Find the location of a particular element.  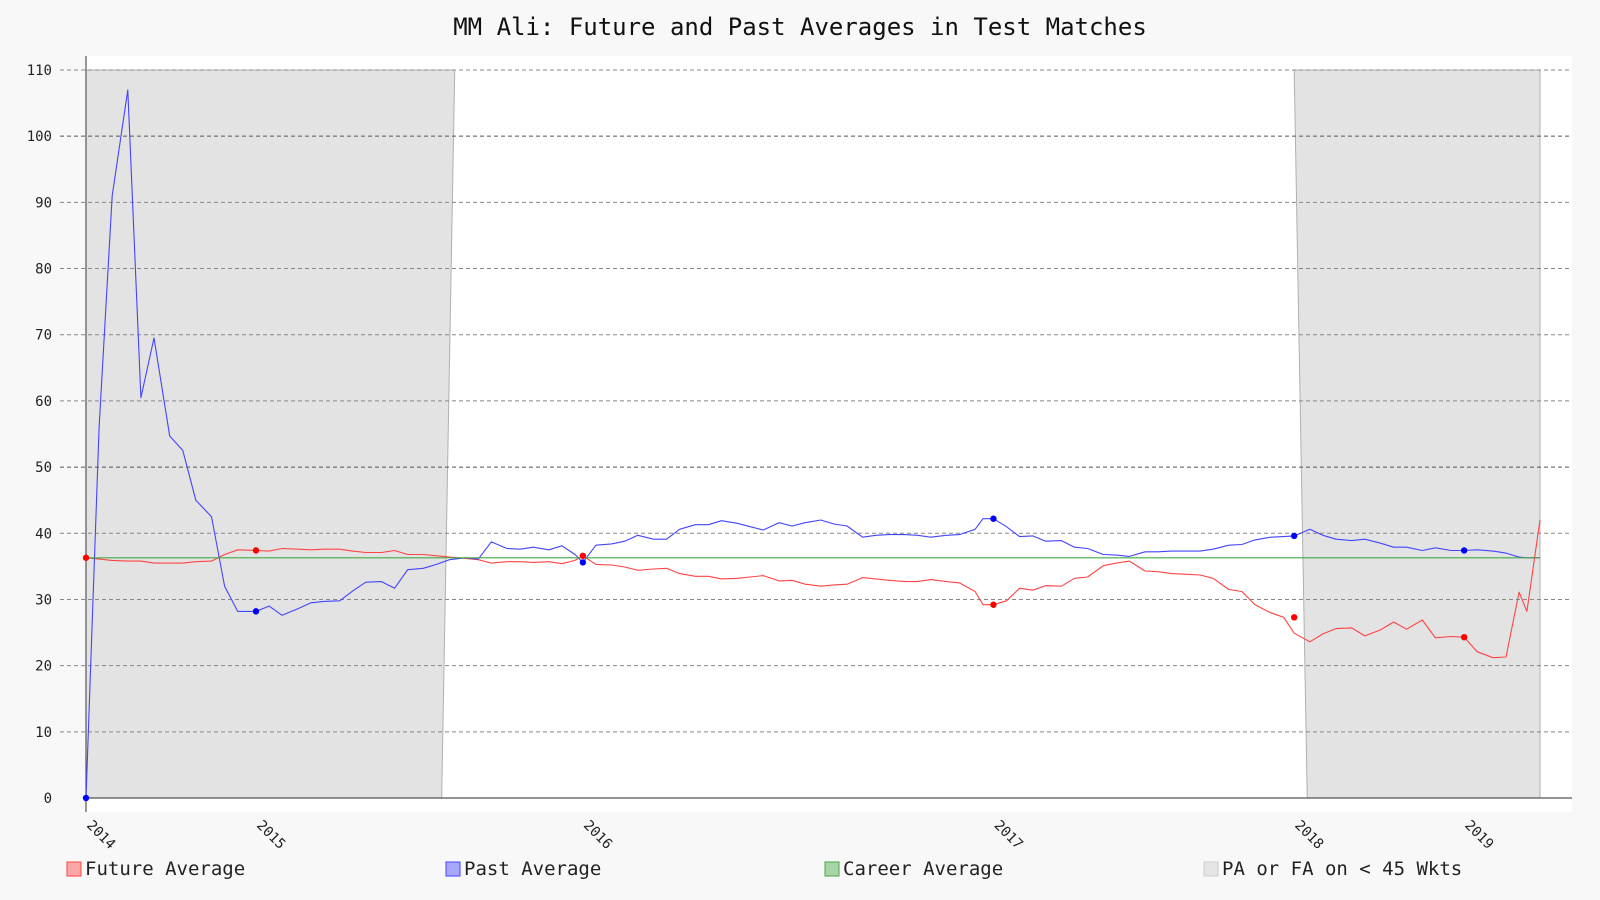

legend-swatch-career-average is located at coordinates (832, 869).